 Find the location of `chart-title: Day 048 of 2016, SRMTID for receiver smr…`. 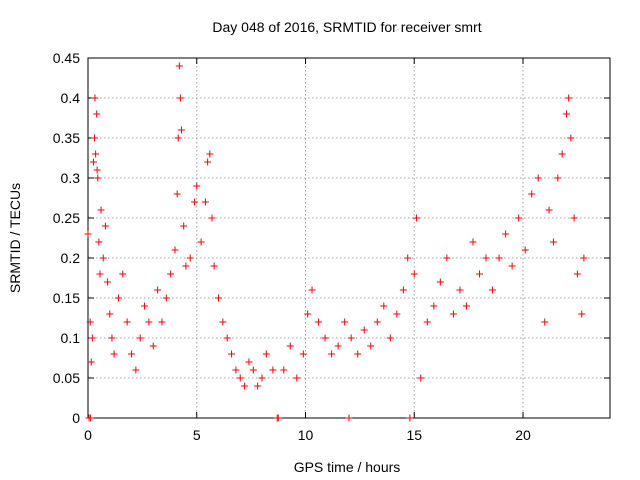

chart-title: Day 048 of 2016, SRMTID for receiver smr… is located at coordinates (346, 27).